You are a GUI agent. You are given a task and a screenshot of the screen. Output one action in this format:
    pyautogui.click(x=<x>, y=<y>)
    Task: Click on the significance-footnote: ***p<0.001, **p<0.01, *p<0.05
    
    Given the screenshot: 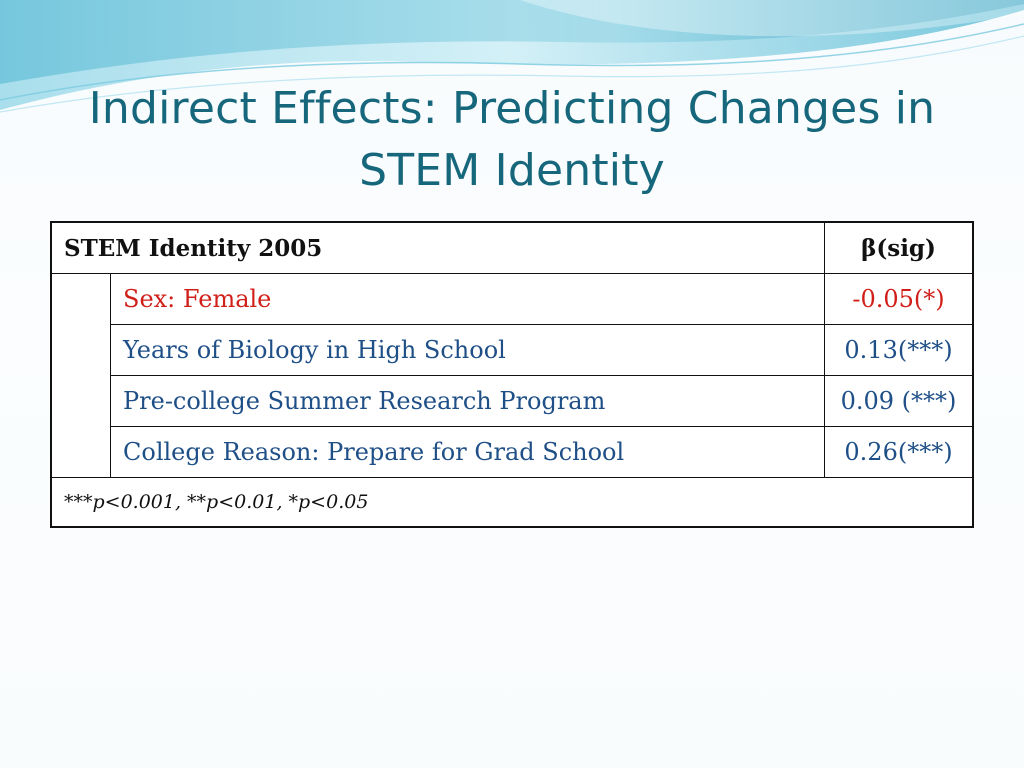 What is the action you would take?
    pyautogui.click(x=512, y=502)
    